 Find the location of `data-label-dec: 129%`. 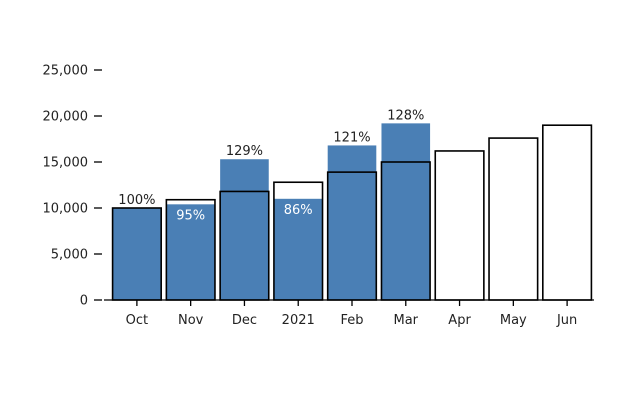

data-label-dec: 129% is located at coordinates (244, 151).